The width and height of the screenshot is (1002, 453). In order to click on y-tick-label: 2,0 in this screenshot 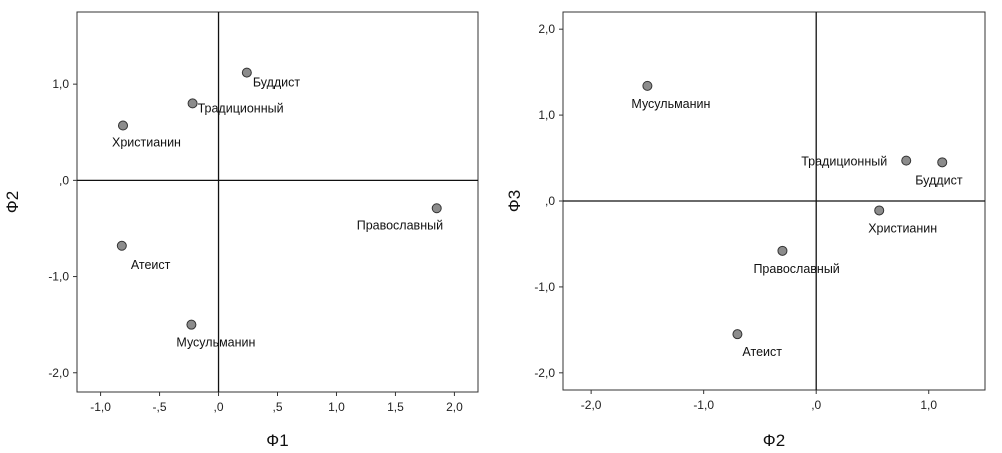, I will do `click(546, 29)`.